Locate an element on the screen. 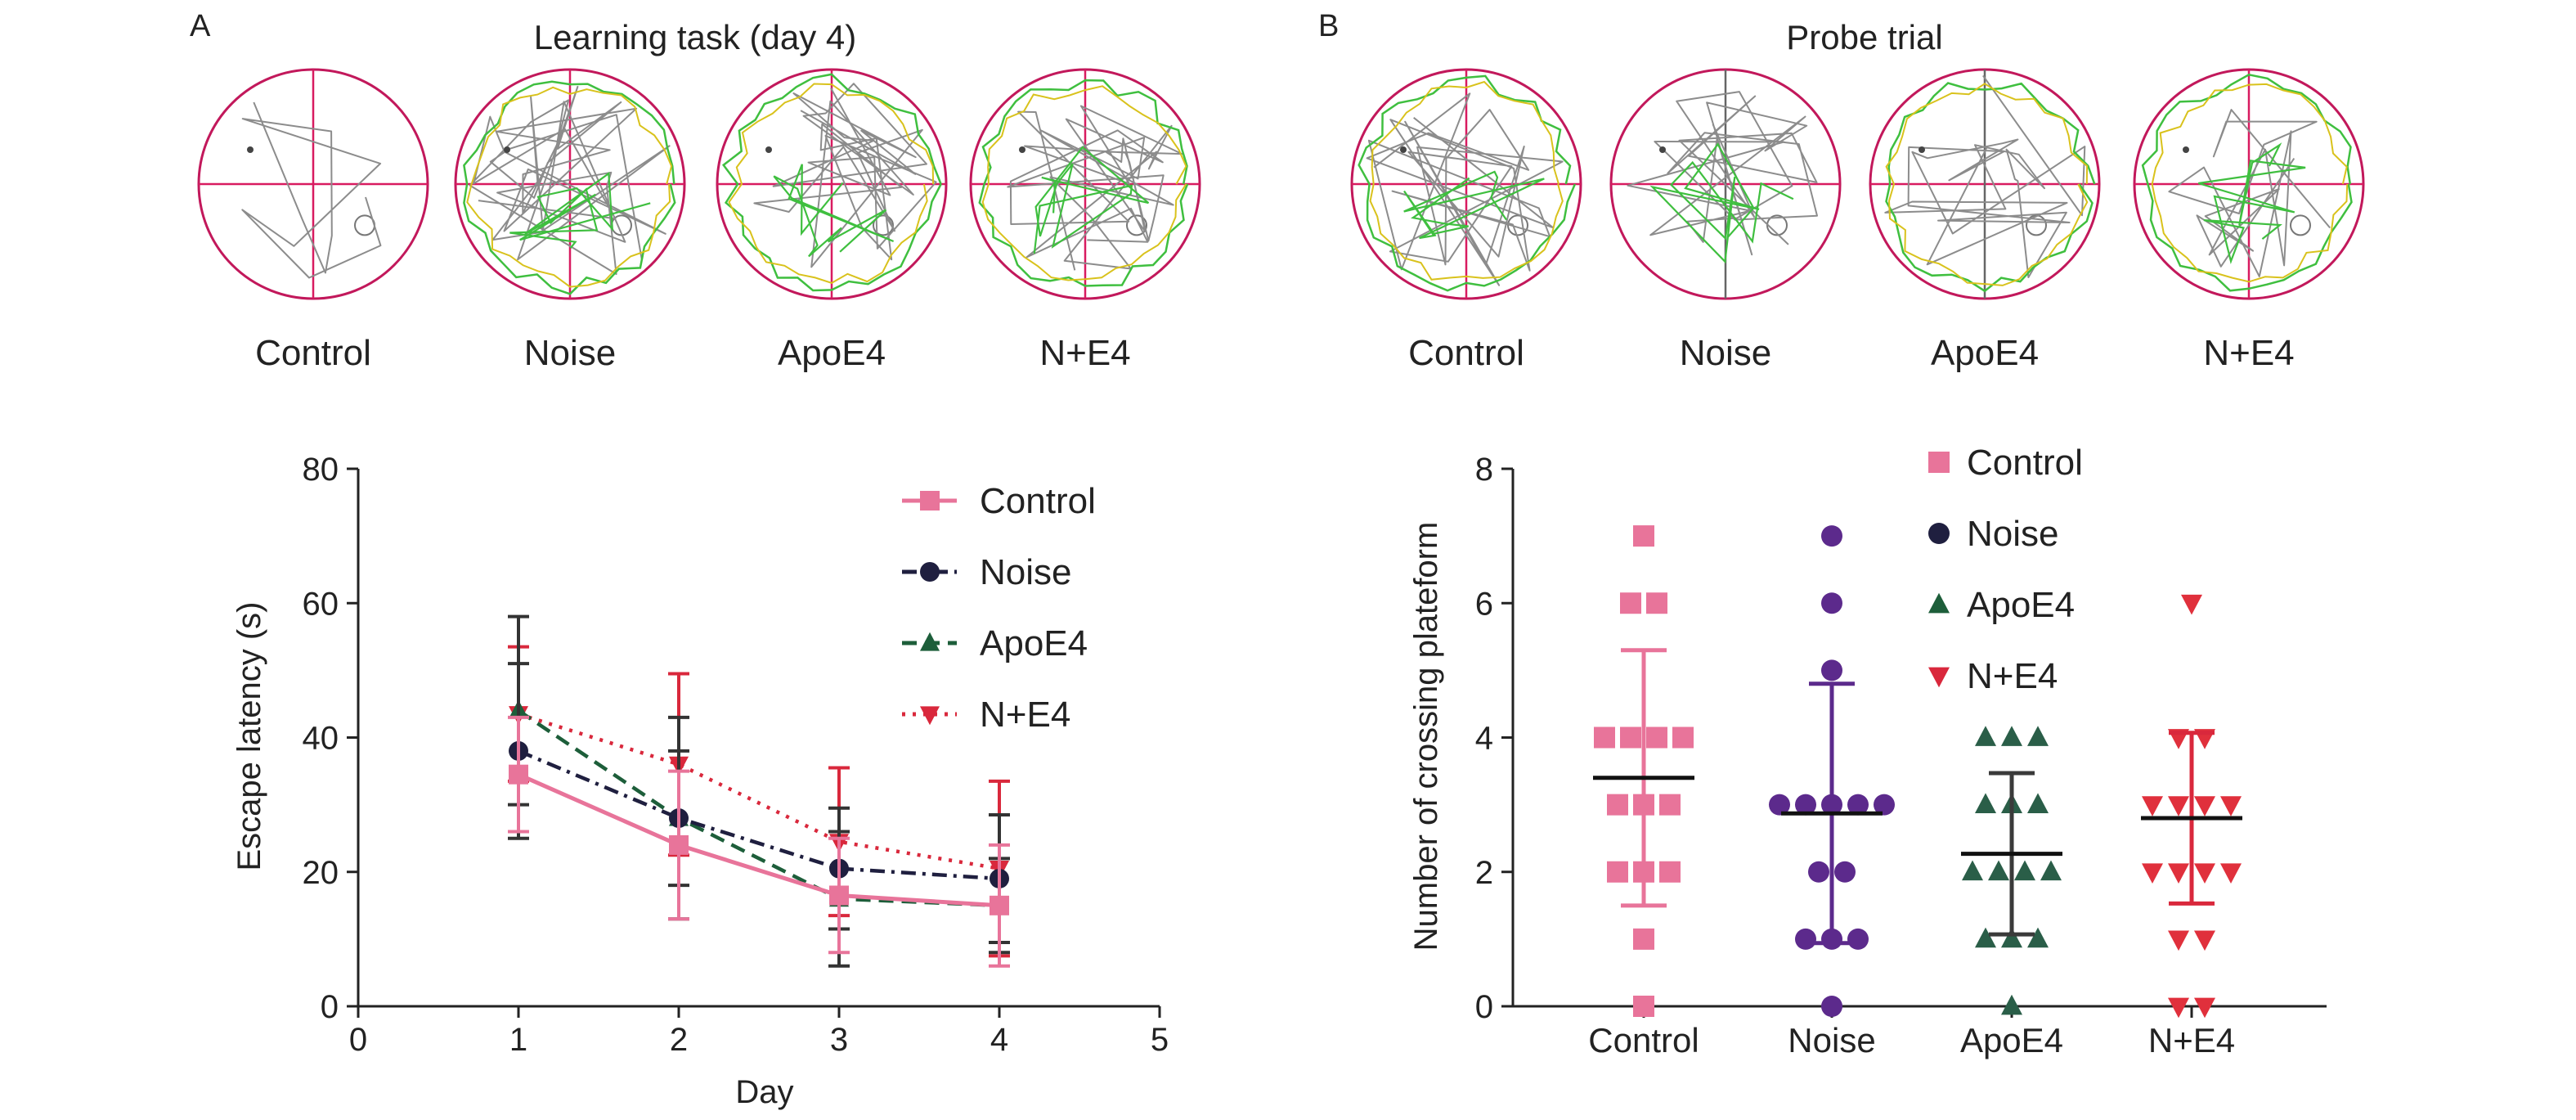 The image size is (2576, 1120). chart-a-y-label: Escape latency (s) is located at coordinates (249, 735).